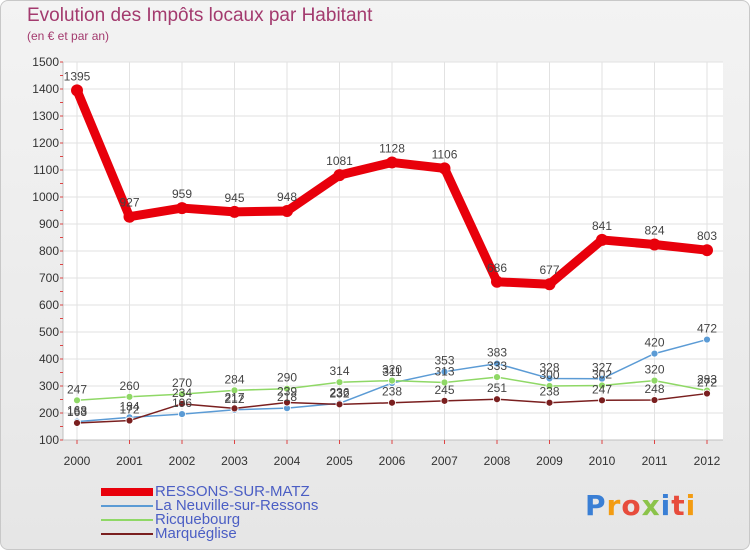 The height and width of the screenshot is (550, 750). I want to click on y-tick-label: 1200, so click(45, 143).